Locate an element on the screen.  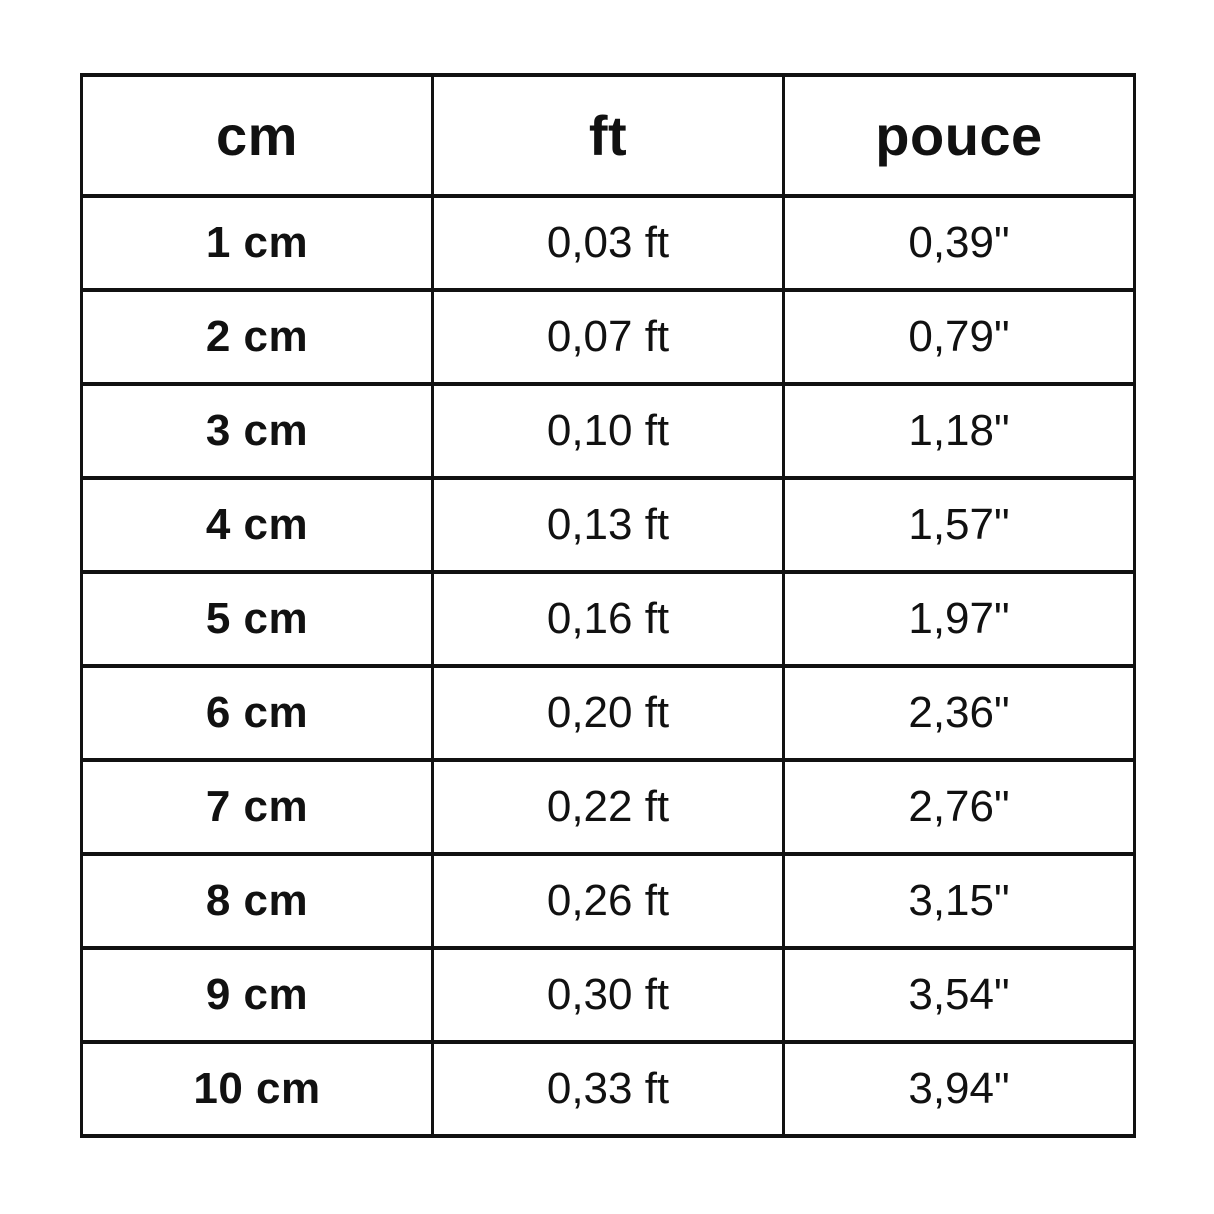
cell-cm: 7 cm is located at coordinates (257, 807).